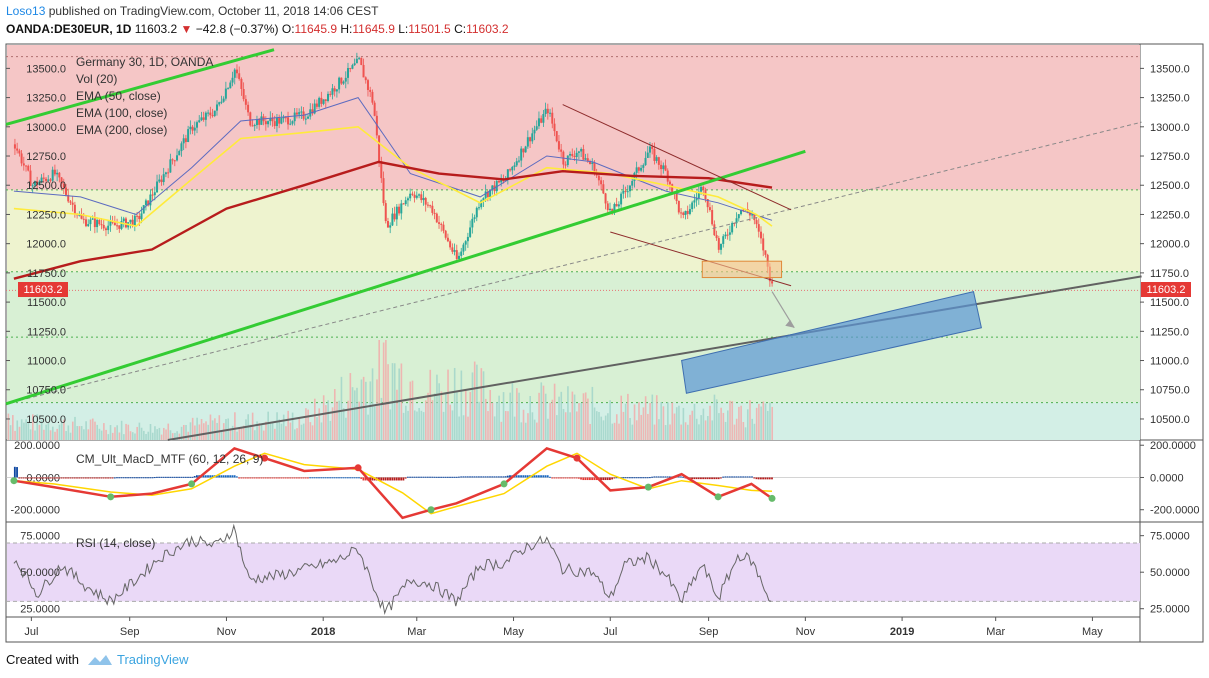  Describe the element at coordinates (1166, 290) in the screenshot. I see `price-tag-right-text: 11603.2` at that location.